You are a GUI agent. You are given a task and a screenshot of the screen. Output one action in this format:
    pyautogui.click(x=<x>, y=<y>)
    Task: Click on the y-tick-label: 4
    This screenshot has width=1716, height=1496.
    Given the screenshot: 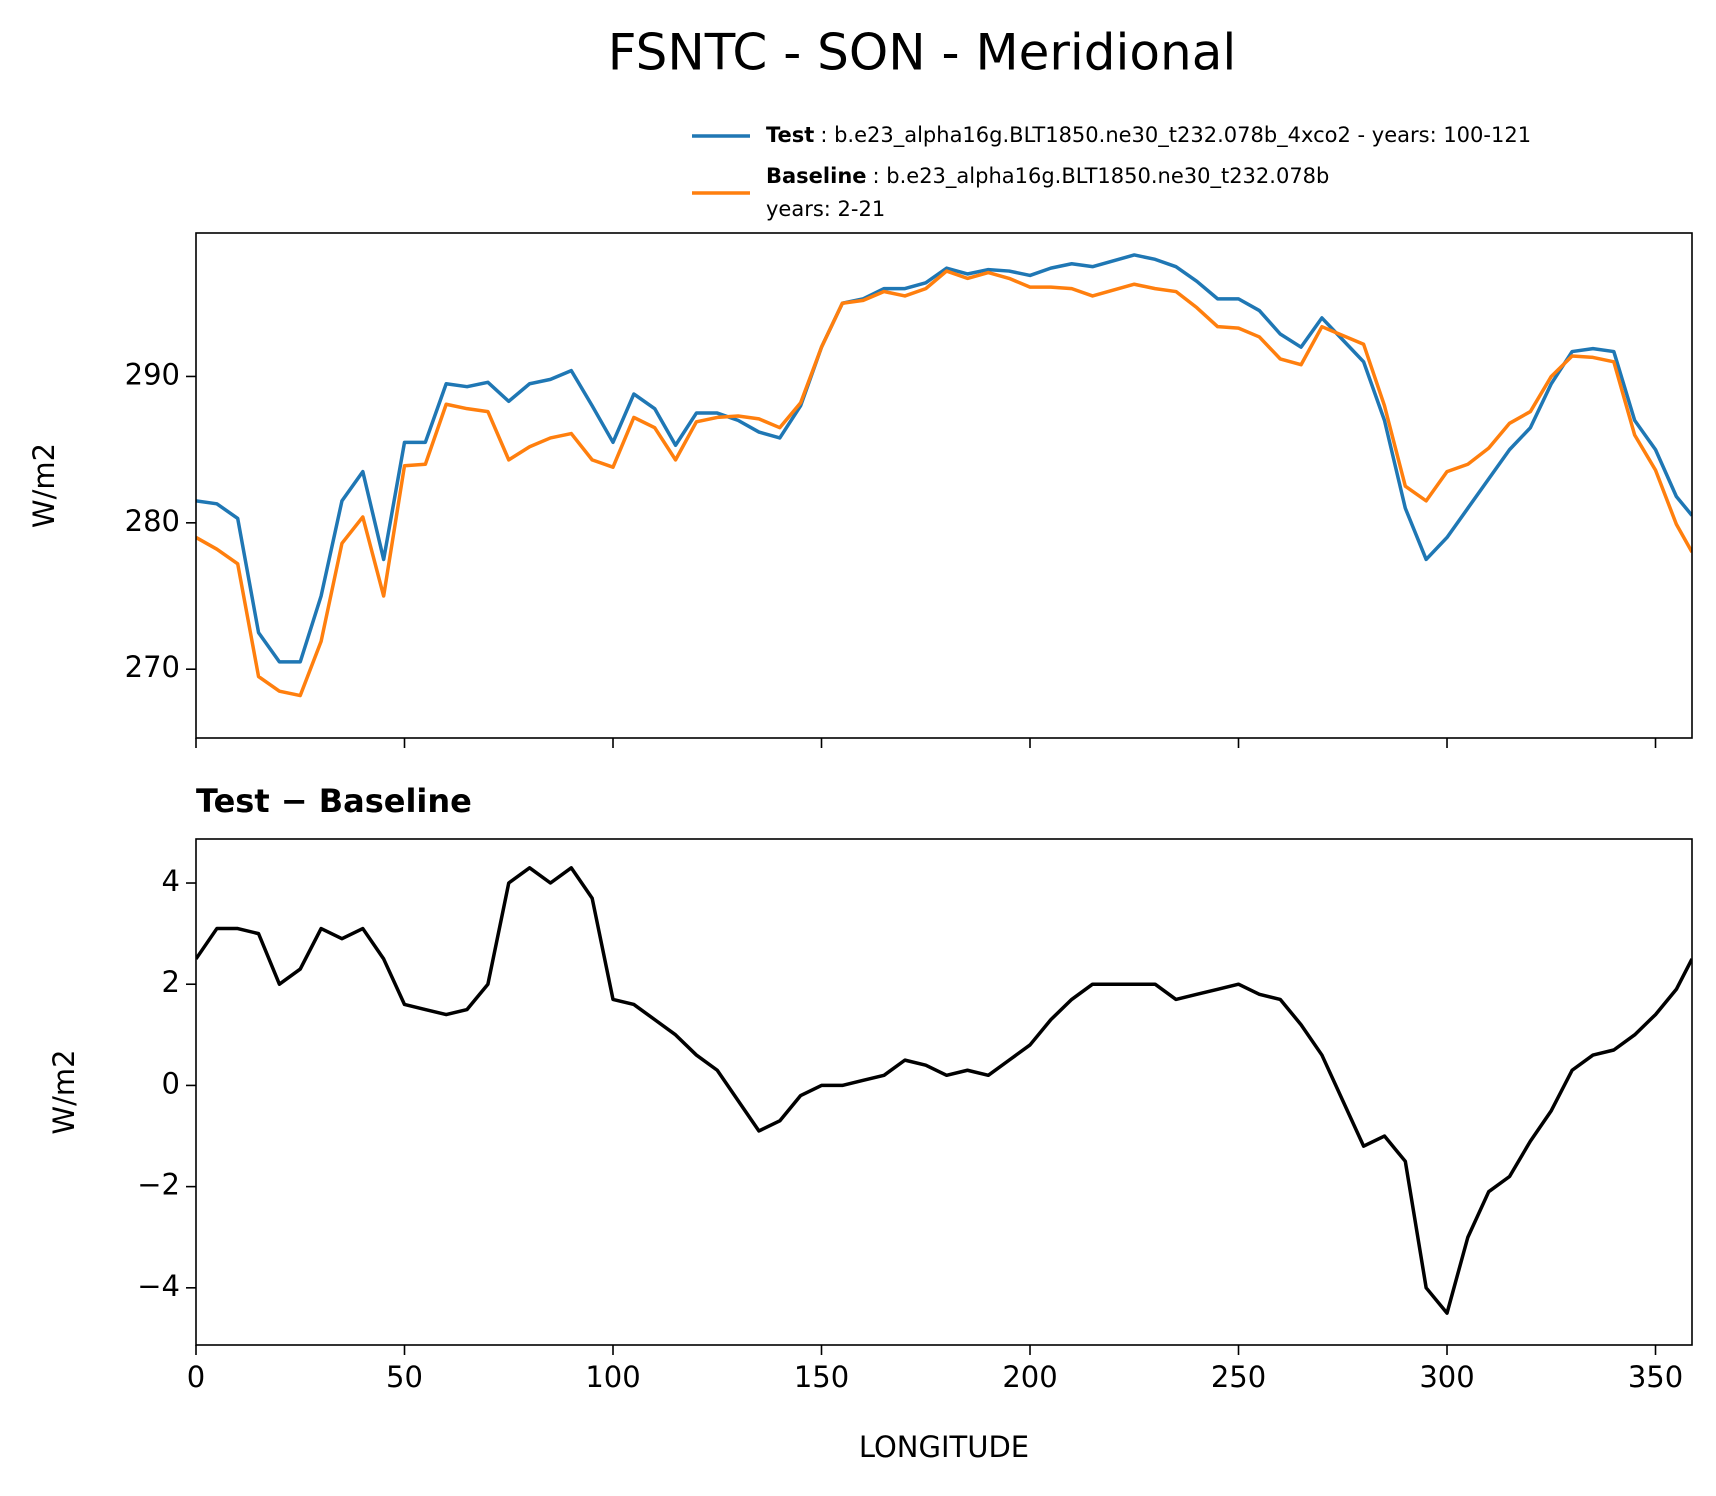 What is the action you would take?
    pyautogui.click(x=171, y=881)
    